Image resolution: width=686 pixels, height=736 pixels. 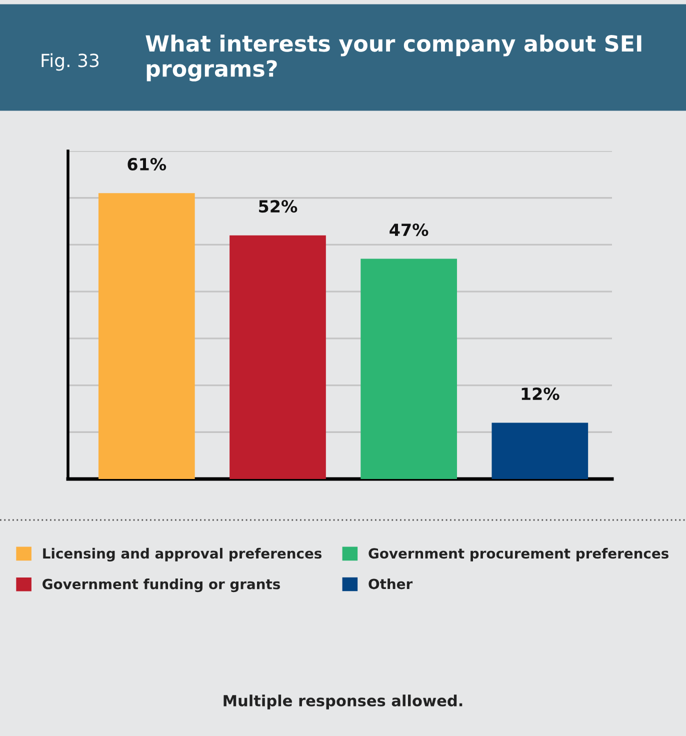 I want to click on legend-label: Licensing and approval preferences, so click(x=182, y=555).